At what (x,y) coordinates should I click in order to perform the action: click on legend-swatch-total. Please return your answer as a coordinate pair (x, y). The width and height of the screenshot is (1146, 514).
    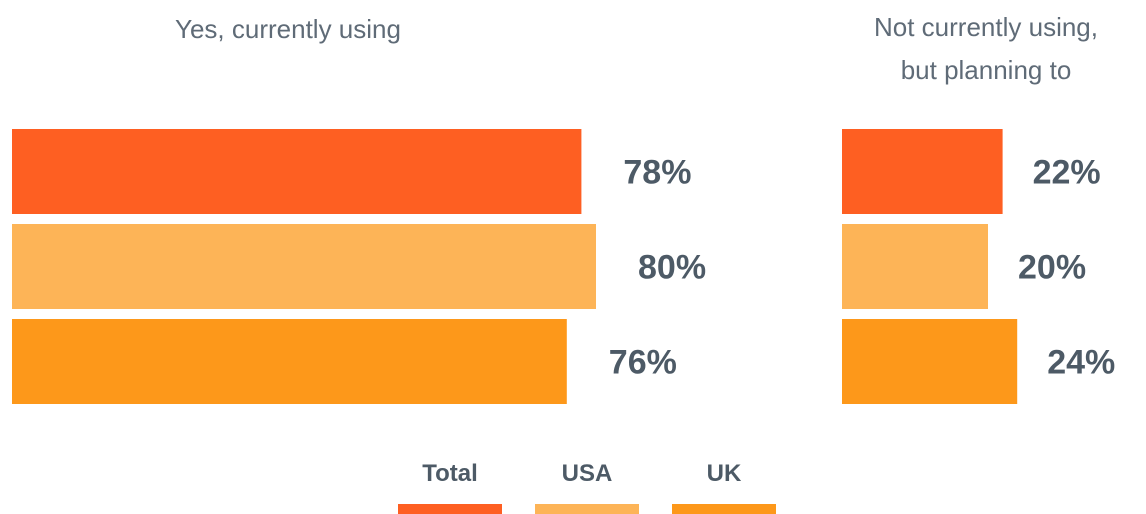
    Looking at the image, I should click on (450, 509).